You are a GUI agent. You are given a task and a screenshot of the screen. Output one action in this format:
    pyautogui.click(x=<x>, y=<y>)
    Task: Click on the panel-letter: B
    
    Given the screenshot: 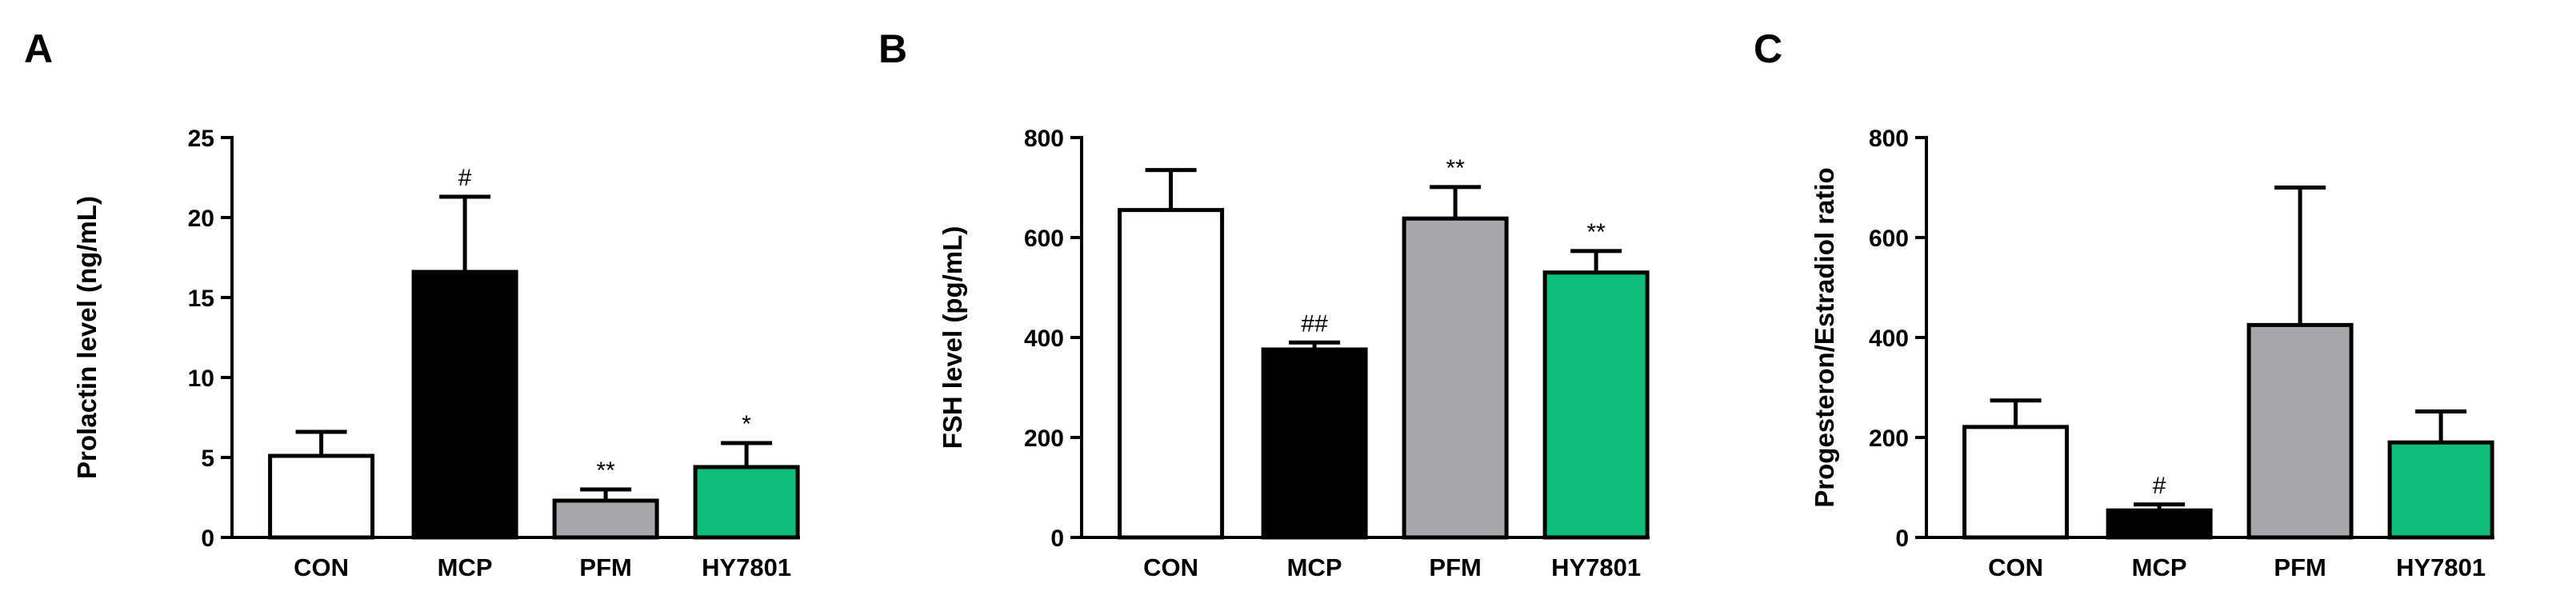 What is the action you would take?
    pyautogui.click(x=892, y=48)
    